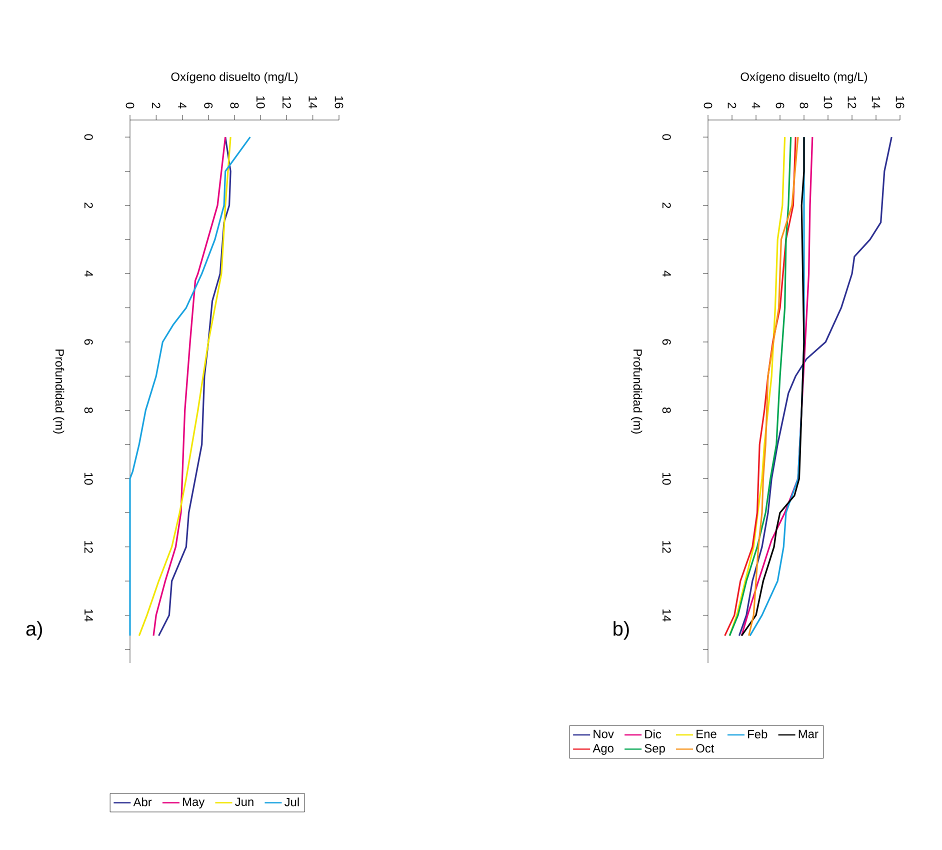 The height and width of the screenshot is (850, 942). Describe the element at coordinates (291, 802) in the screenshot. I see `legend-label: Jul` at that location.